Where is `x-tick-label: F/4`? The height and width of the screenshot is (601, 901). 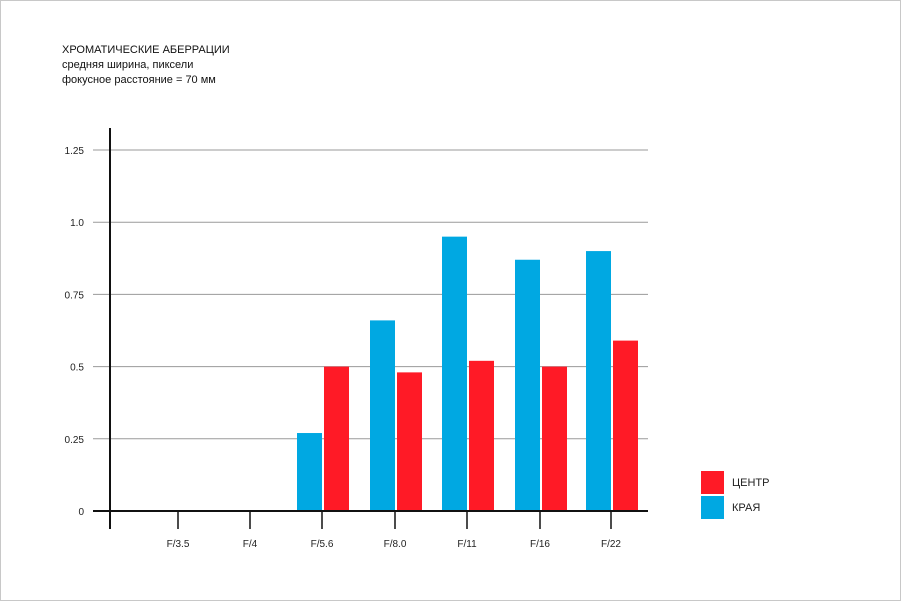
x-tick-label: F/4 is located at coordinates (250, 544).